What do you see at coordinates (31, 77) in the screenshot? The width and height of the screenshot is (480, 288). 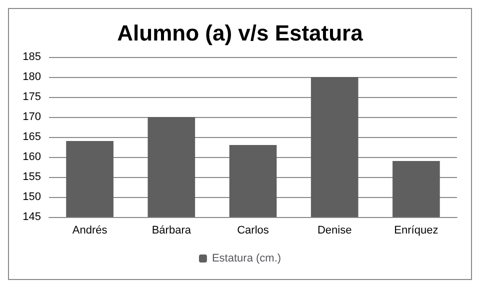 I see `y-tick-label: 180` at bounding box center [31, 77].